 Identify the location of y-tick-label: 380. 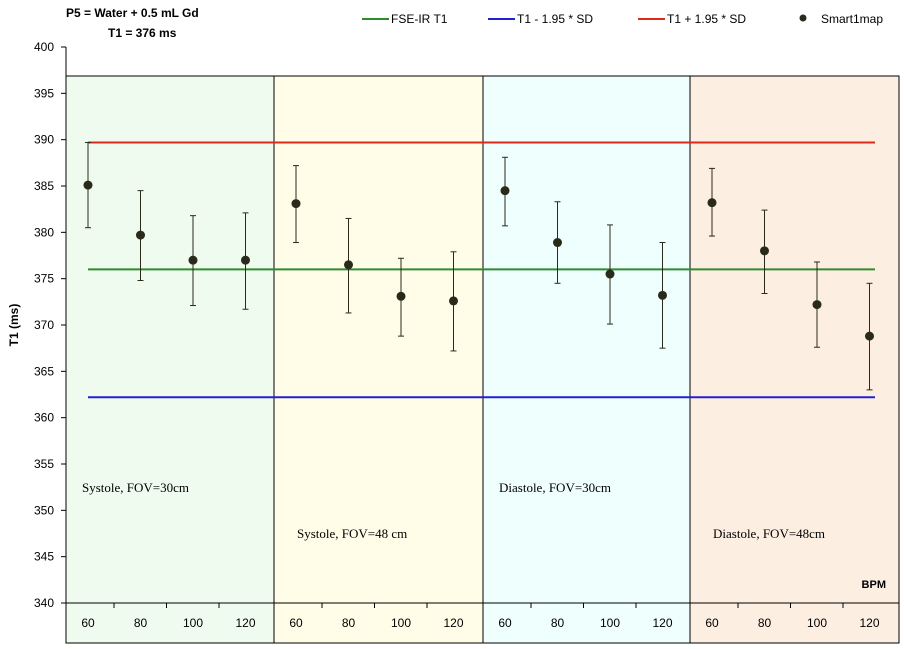
(44, 232).